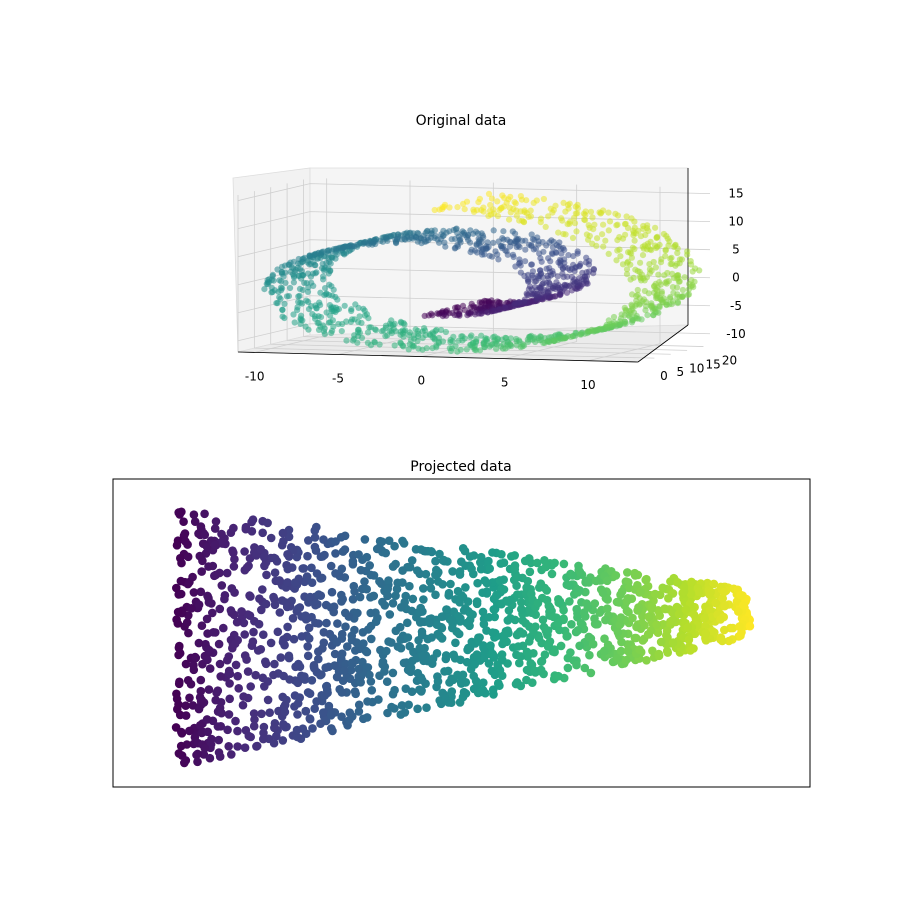 Image resolution: width=900 pixels, height=900 pixels. I want to click on y-tick-label: 0, so click(664, 376).